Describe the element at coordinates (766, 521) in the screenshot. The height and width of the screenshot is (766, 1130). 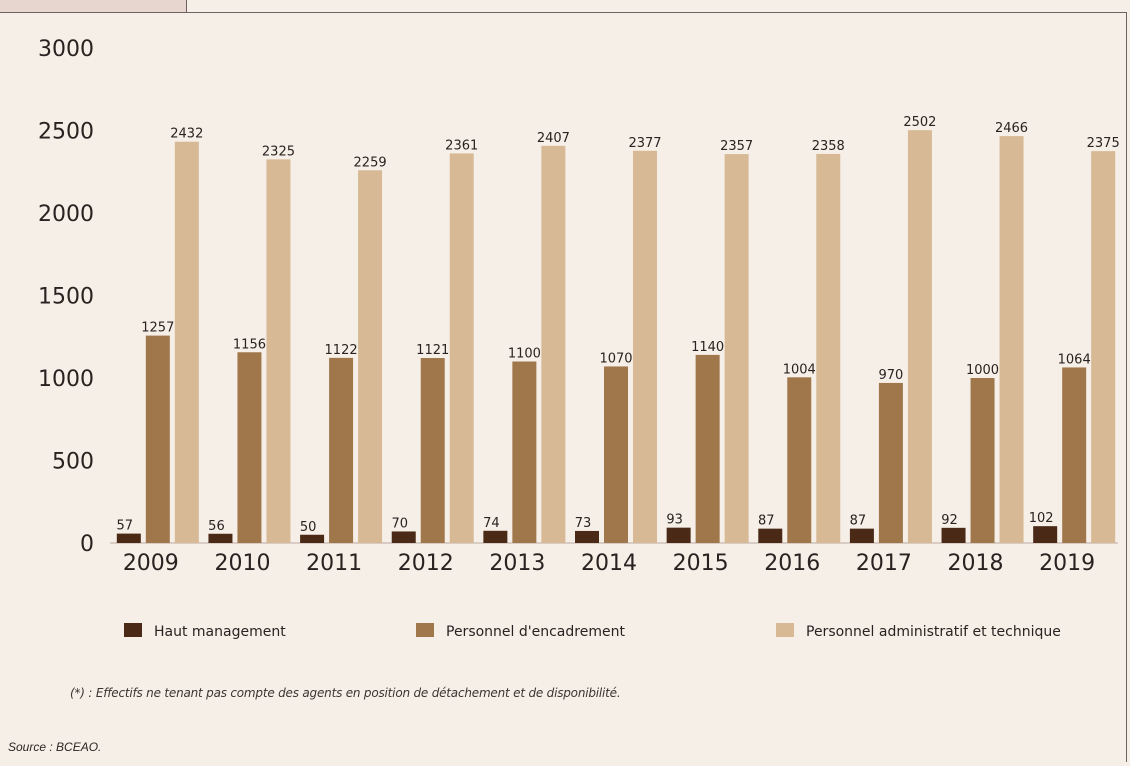
I see `data-label-2016-series-0: 87` at that location.